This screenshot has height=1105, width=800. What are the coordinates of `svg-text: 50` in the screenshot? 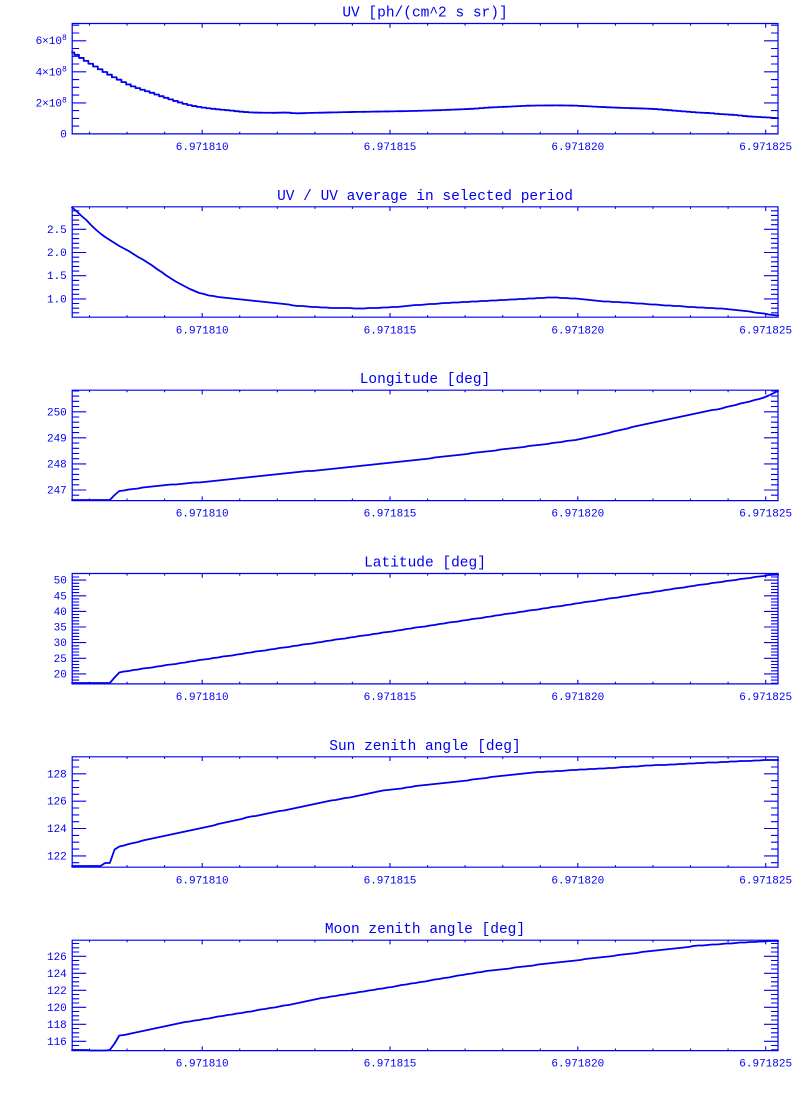 It's located at (60, 582).